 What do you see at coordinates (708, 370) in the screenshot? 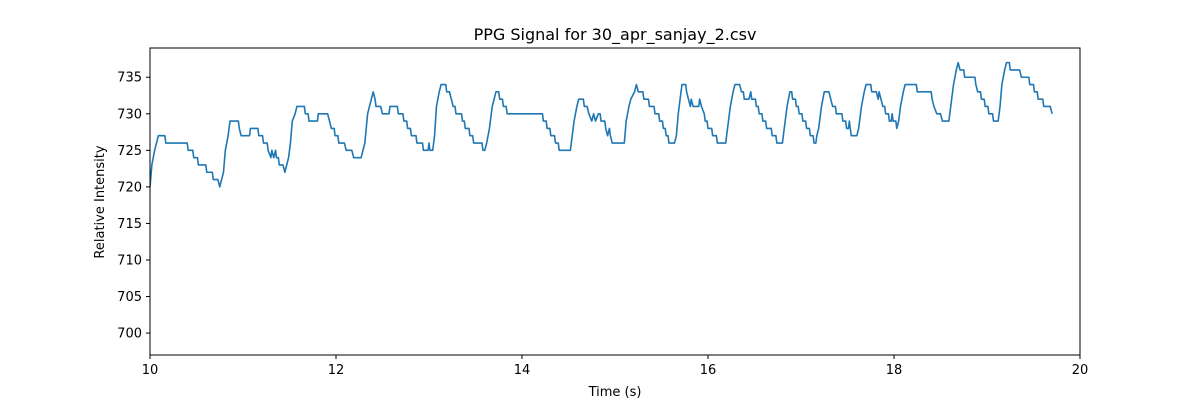
I see `x-tick-label: 16` at bounding box center [708, 370].